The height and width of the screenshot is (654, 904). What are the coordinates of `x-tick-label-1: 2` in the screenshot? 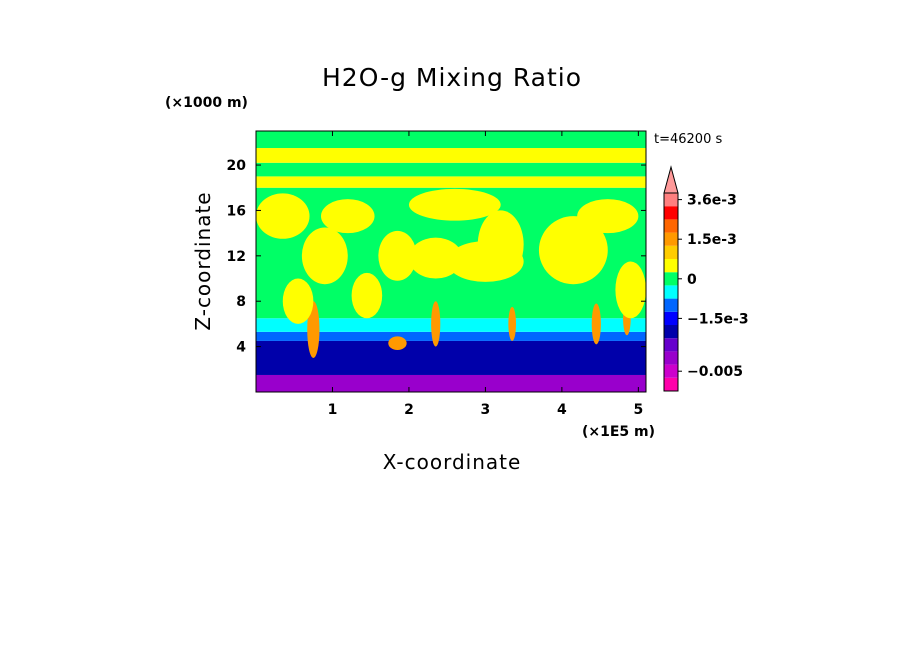 It's located at (409, 410).